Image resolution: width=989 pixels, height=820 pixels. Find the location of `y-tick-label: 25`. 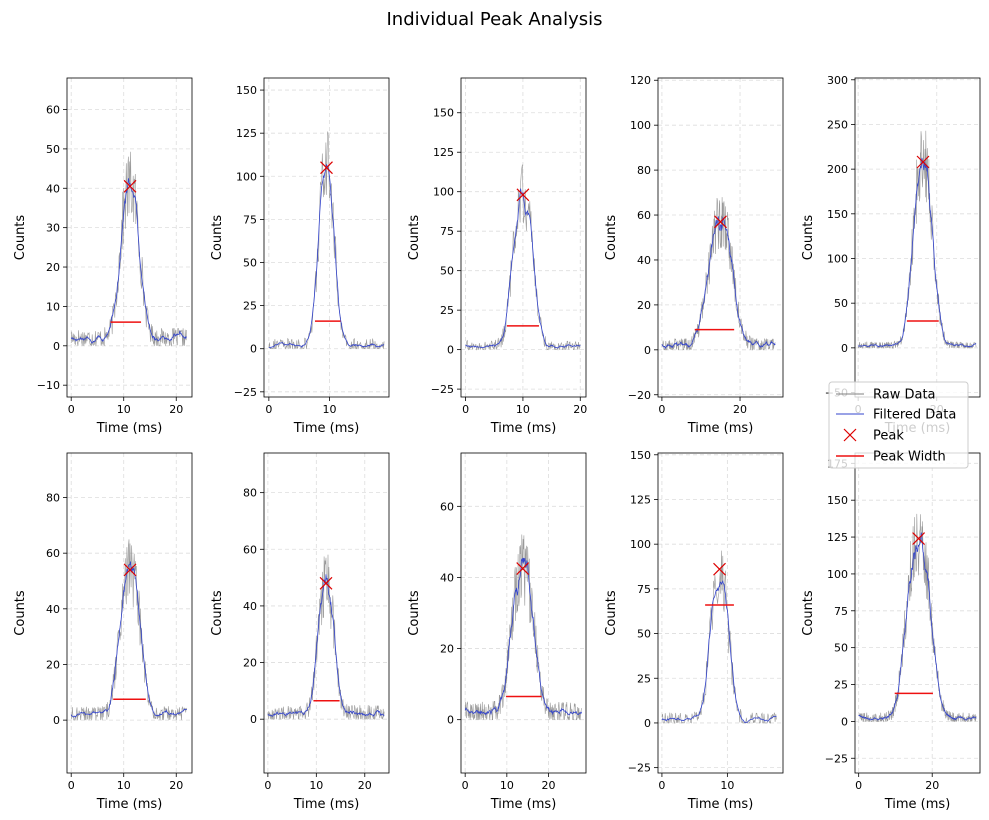

y-tick-label: 25 is located at coordinates (841, 685).